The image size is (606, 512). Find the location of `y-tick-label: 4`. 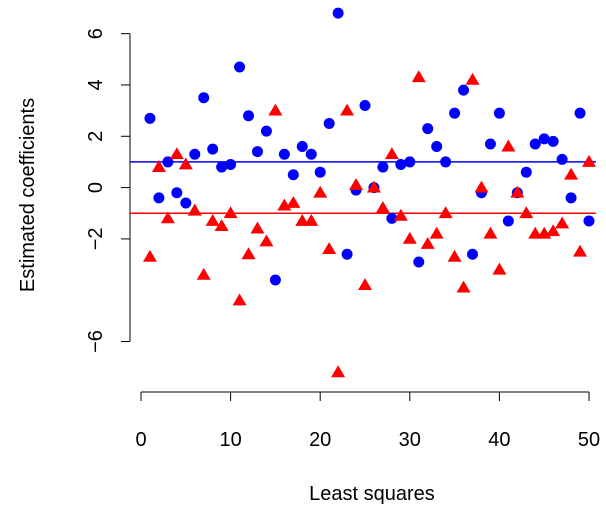

y-tick-label: 4 is located at coordinates (96, 84).